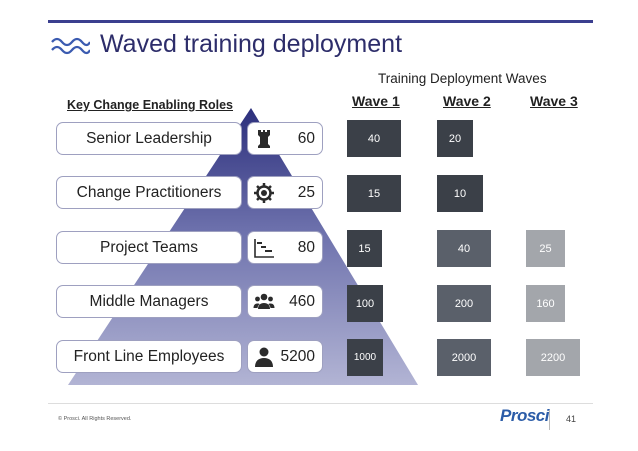 The width and height of the screenshot is (638, 451). What do you see at coordinates (297, 356) in the screenshot?
I see `count-value: 5200` at bounding box center [297, 356].